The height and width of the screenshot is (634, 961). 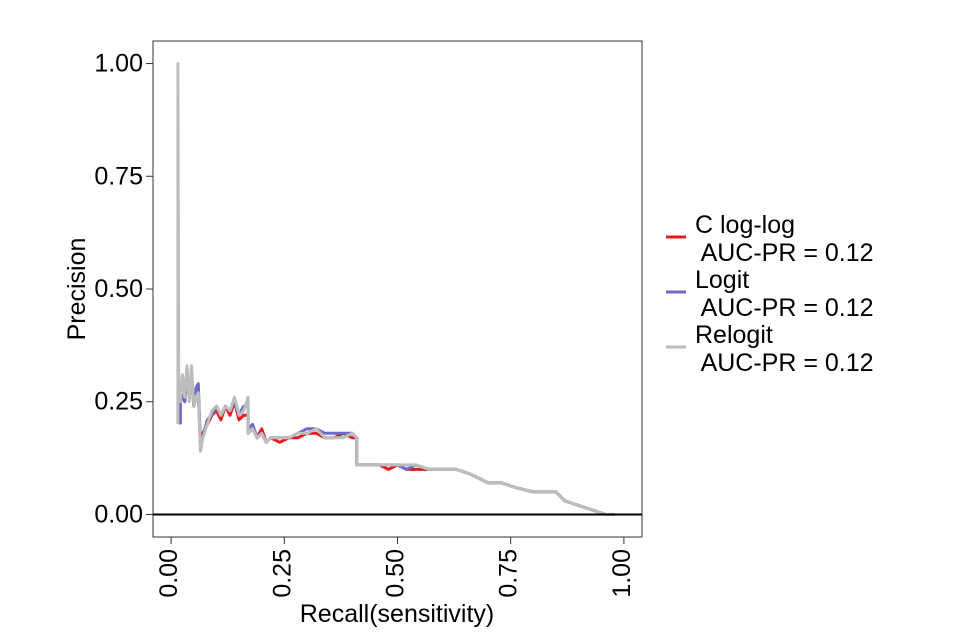 I want to click on legend-label-1: Logit AUC-PR = 0.12, so click(x=784, y=294).